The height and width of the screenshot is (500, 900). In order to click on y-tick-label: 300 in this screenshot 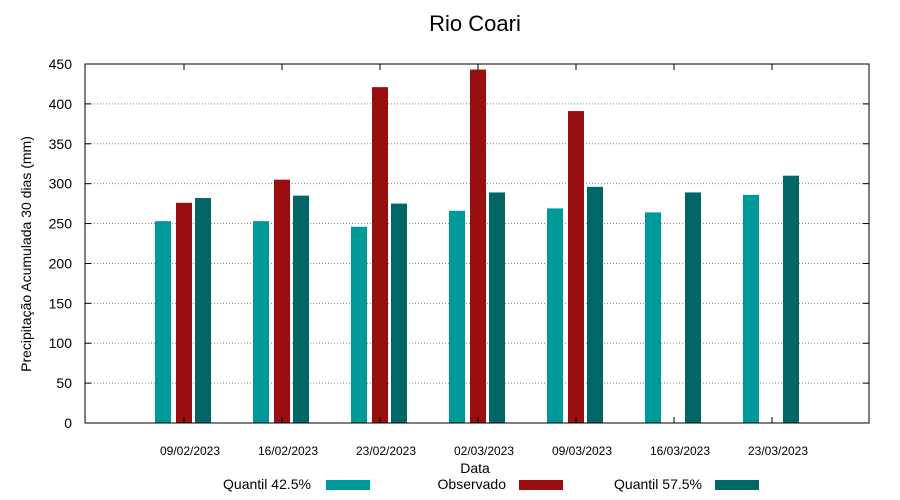, I will do `click(61, 184)`.